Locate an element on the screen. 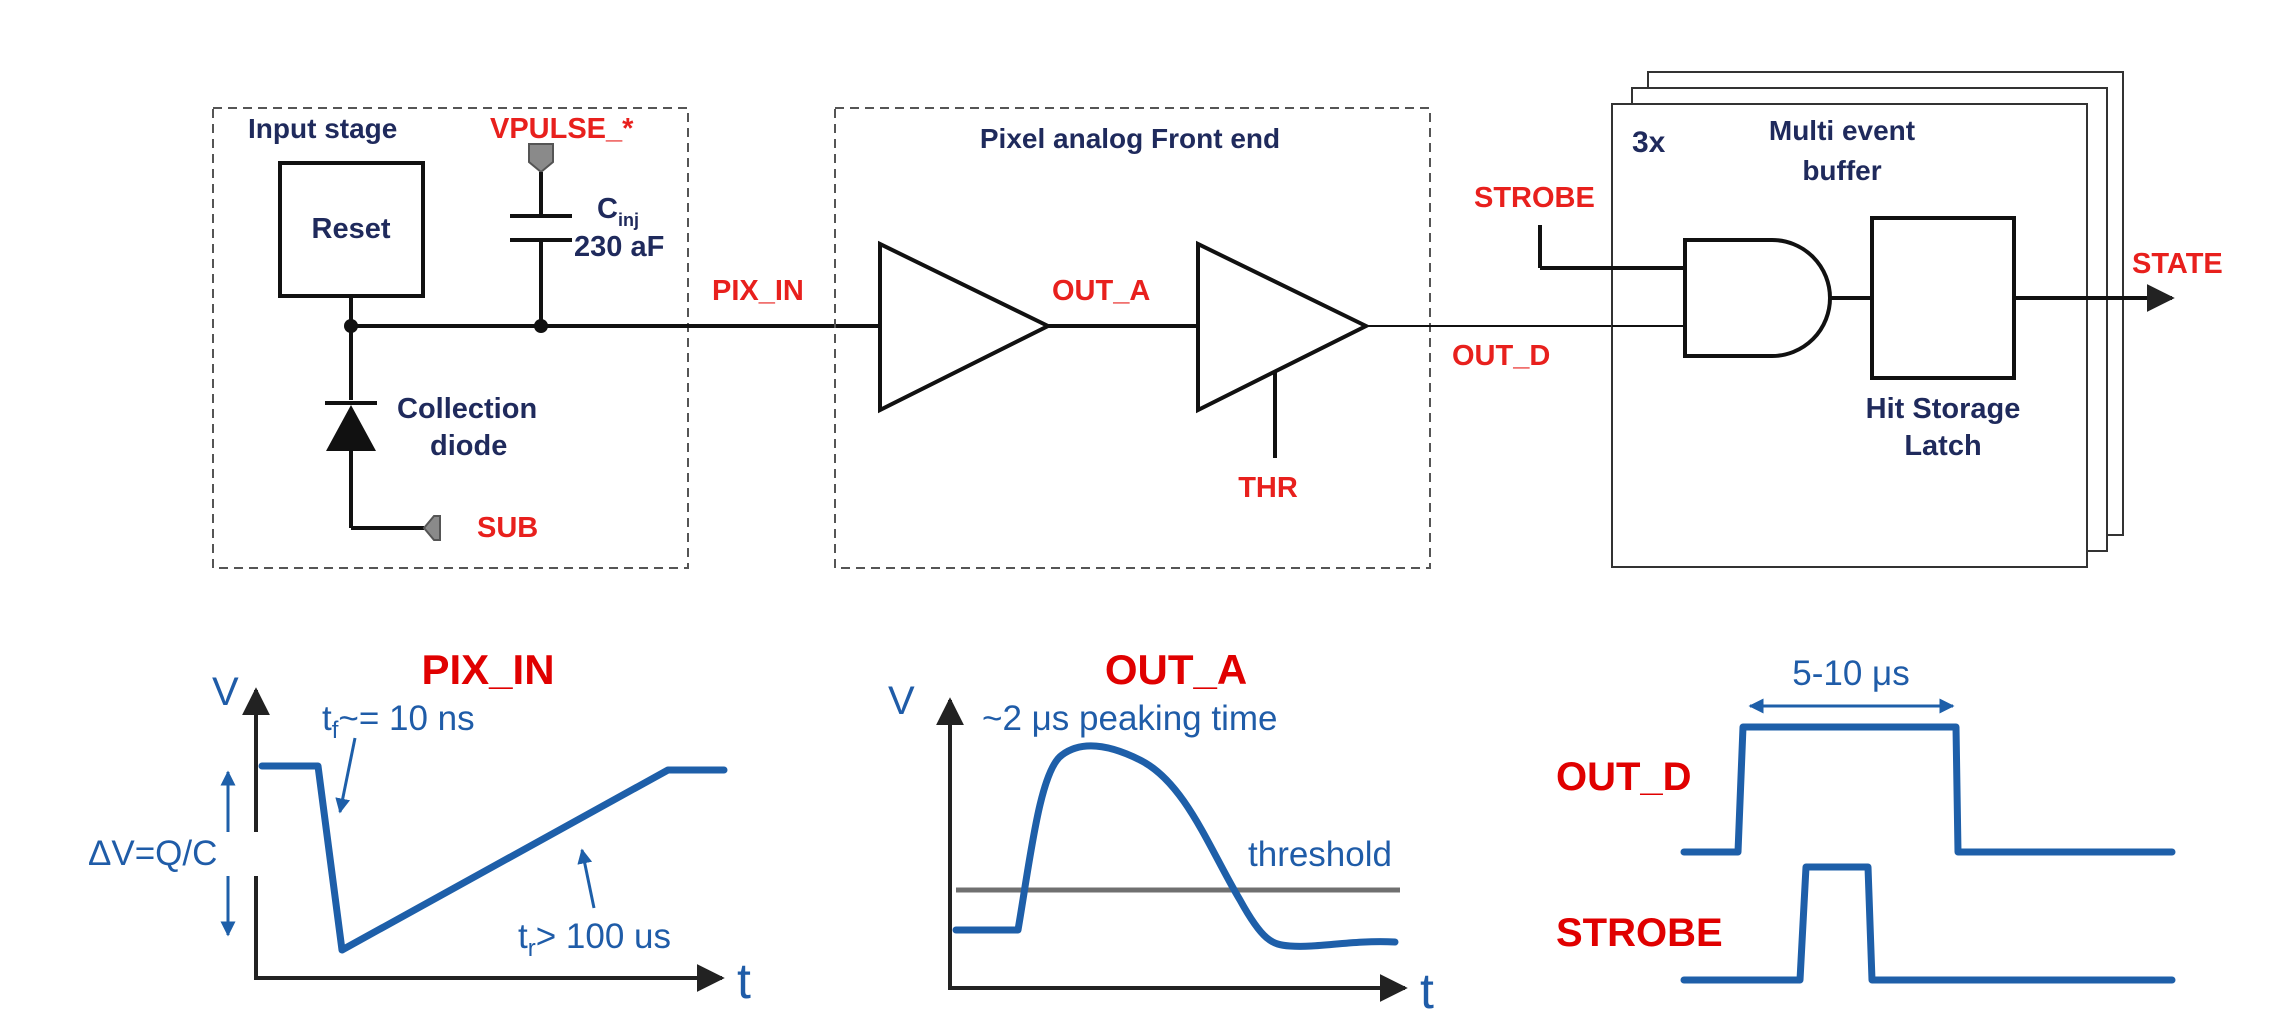  cinj-value: 230 aF is located at coordinates (619, 247).